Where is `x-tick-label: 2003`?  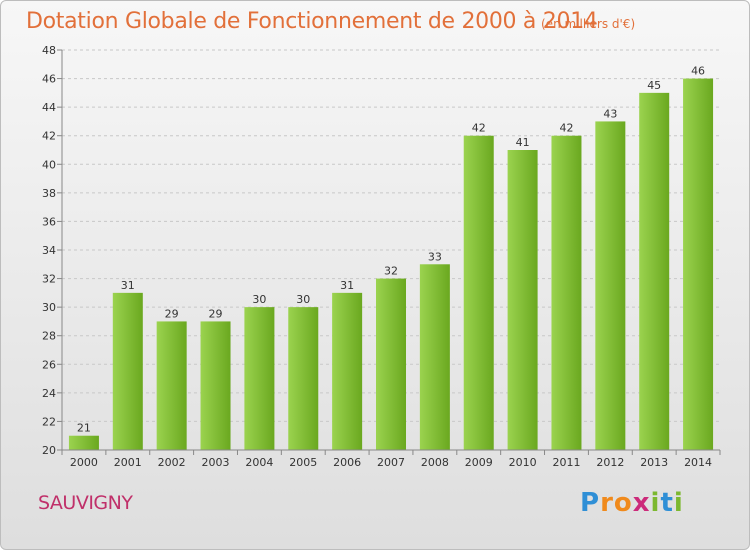
x-tick-label: 2003 is located at coordinates (216, 462).